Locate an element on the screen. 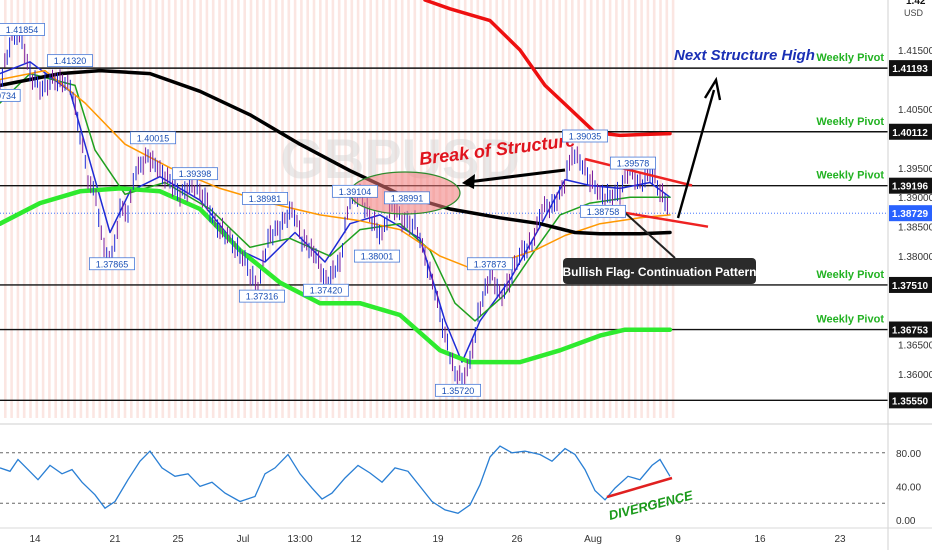 The width and height of the screenshot is (932, 555). price-annotation-label: 1.37865 is located at coordinates (112, 264).